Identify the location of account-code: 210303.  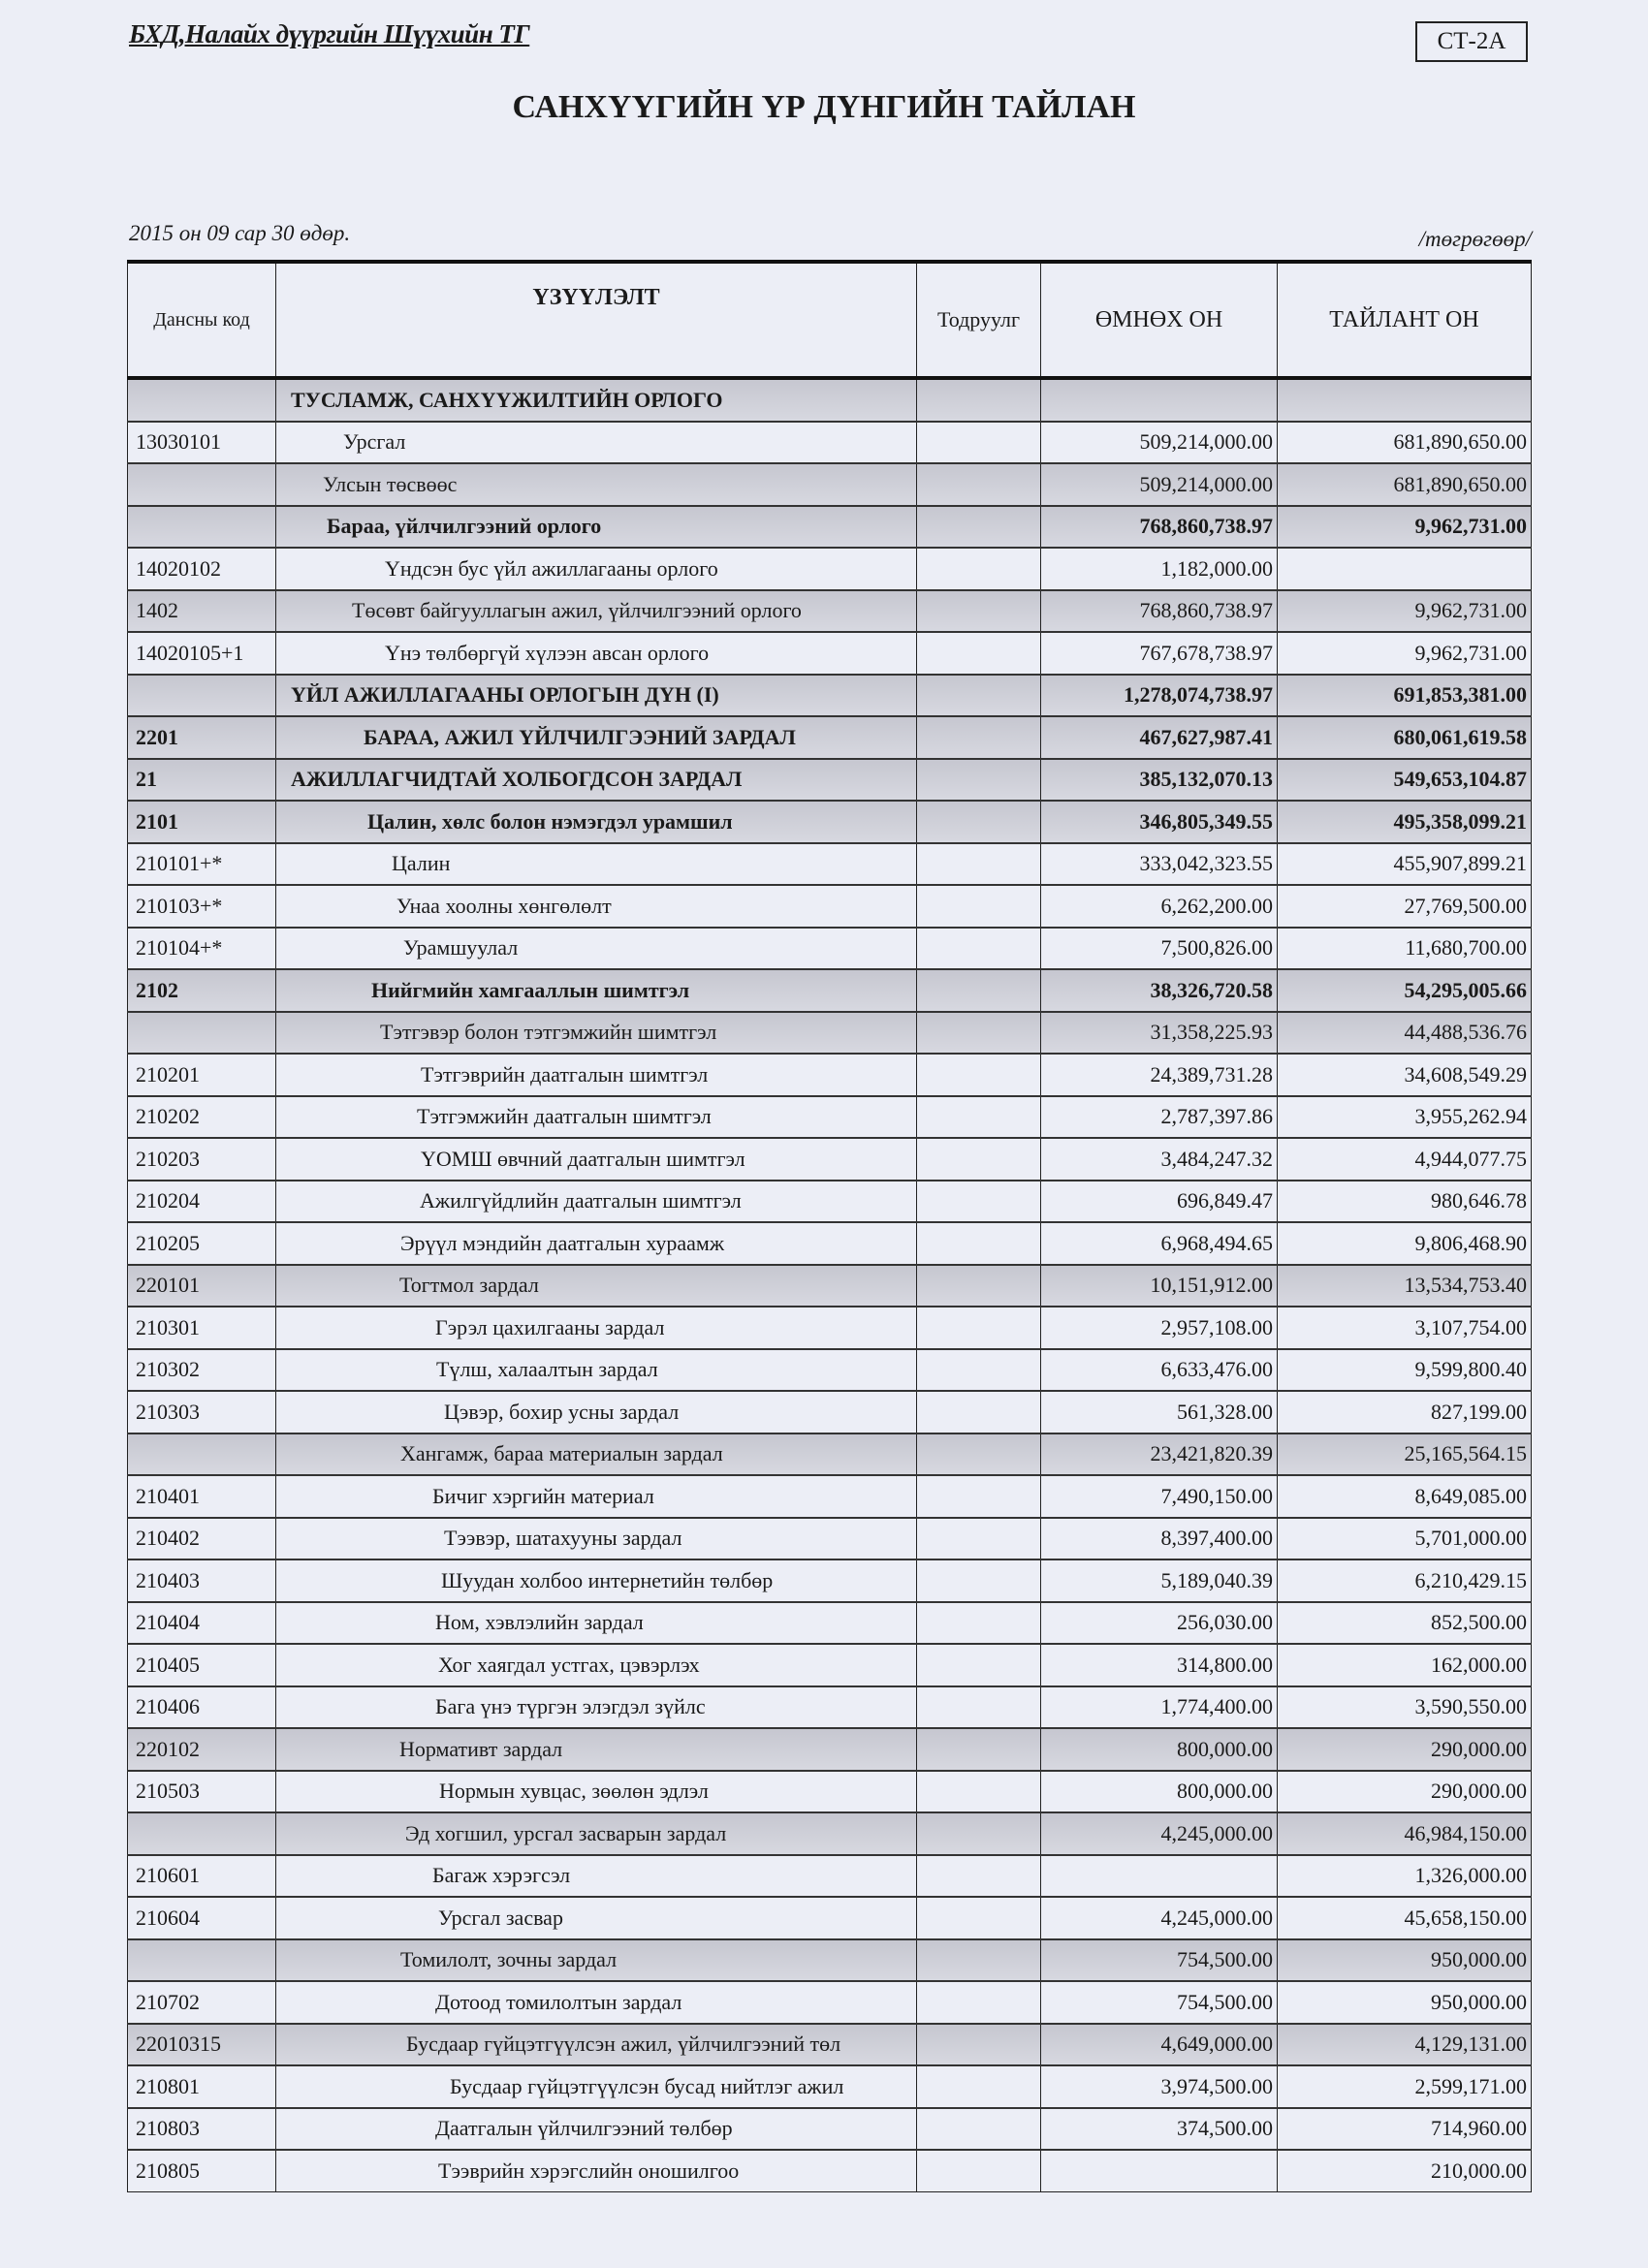
(201, 1411).